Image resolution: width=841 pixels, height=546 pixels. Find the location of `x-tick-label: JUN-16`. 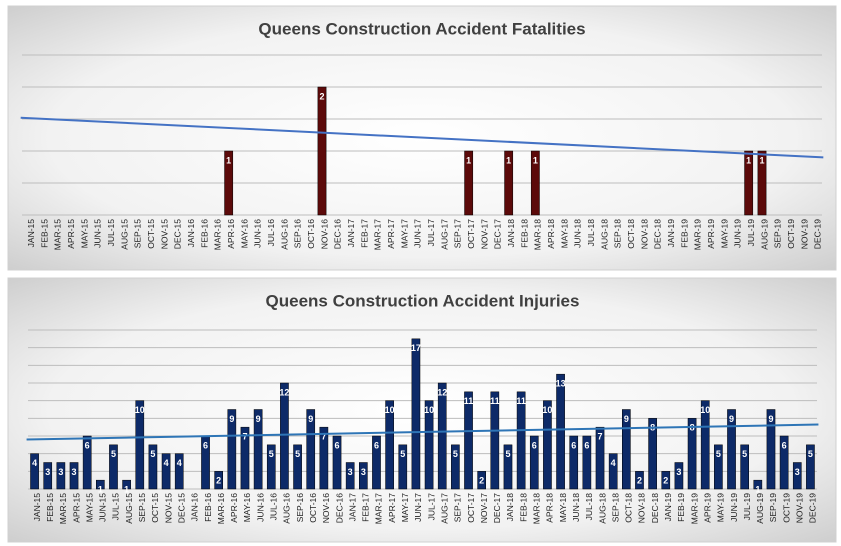

x-tick-label: JUN-16 is located at coordinates (260, 507).